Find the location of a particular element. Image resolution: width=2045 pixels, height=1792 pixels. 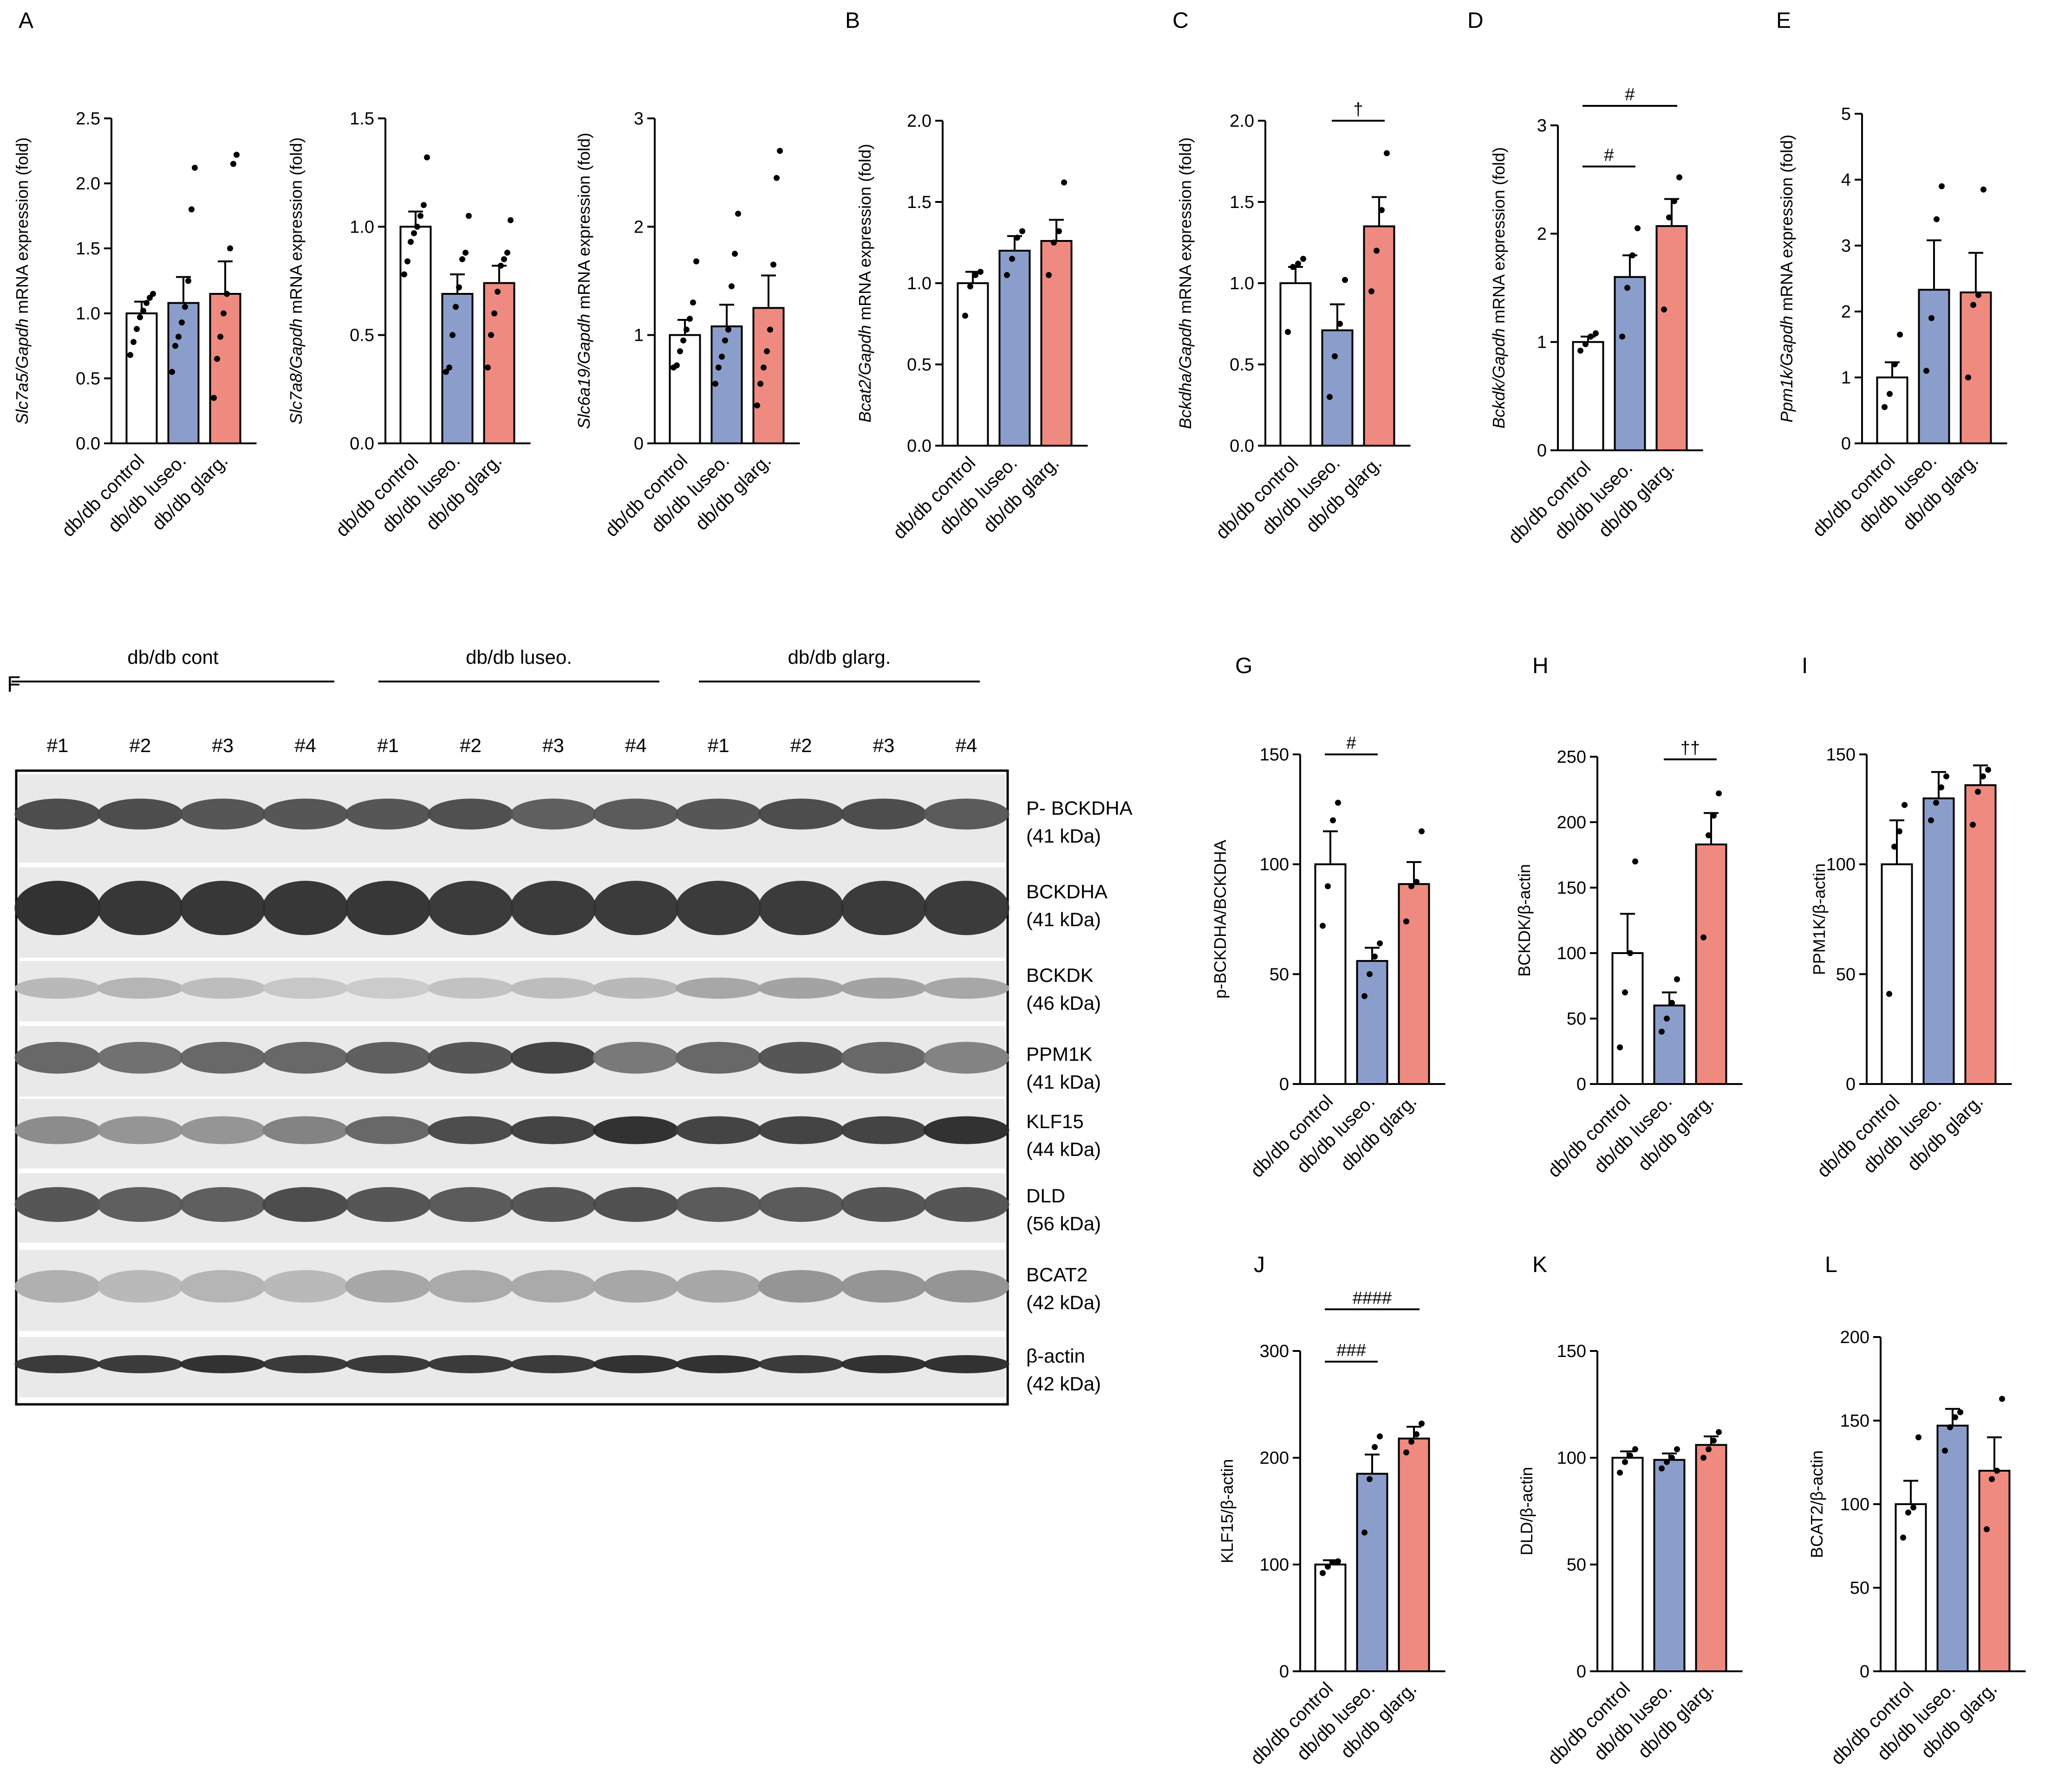

y-axis-label: PPM1K/β-actin is located at coordinates (1819, 919).